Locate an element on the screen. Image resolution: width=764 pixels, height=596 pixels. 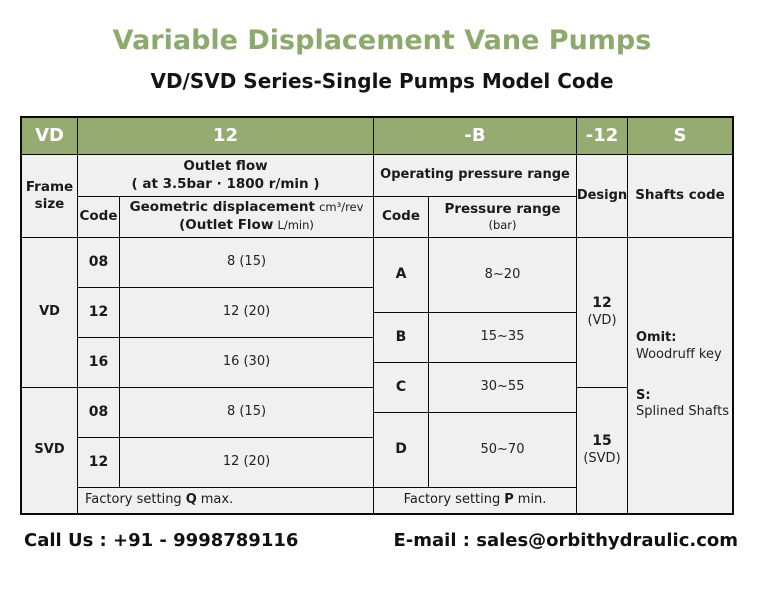
header-shafts-code: Shafts code is located at coordinates (680, 196).